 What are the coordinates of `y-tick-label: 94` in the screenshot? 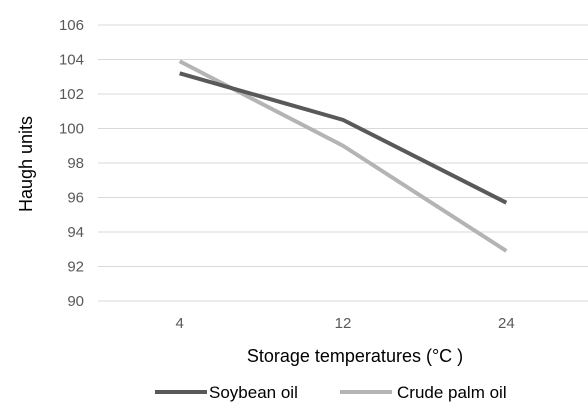 It's located at (75, 232).